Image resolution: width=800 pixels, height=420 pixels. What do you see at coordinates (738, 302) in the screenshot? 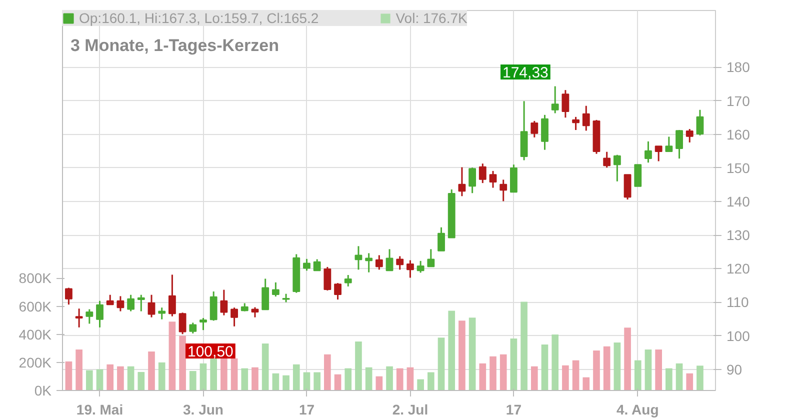
I see `y2-tick-label: 110` at bounding box center [738, 302].